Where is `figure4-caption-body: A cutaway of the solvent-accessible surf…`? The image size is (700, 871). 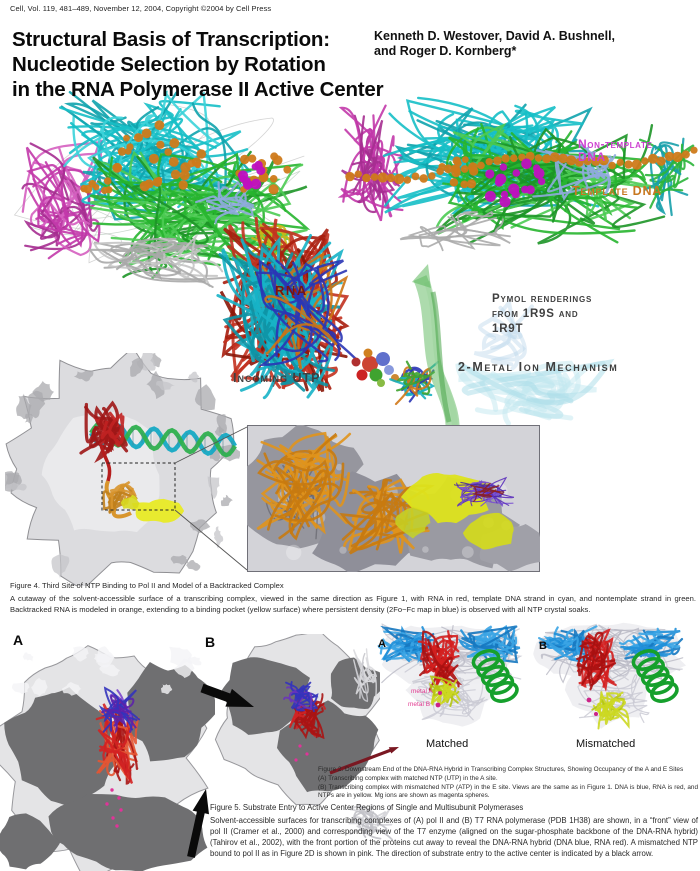
figure4-caption-body: A cutaway of the solvent-accessible surf… is located at coordinates (353, 604).